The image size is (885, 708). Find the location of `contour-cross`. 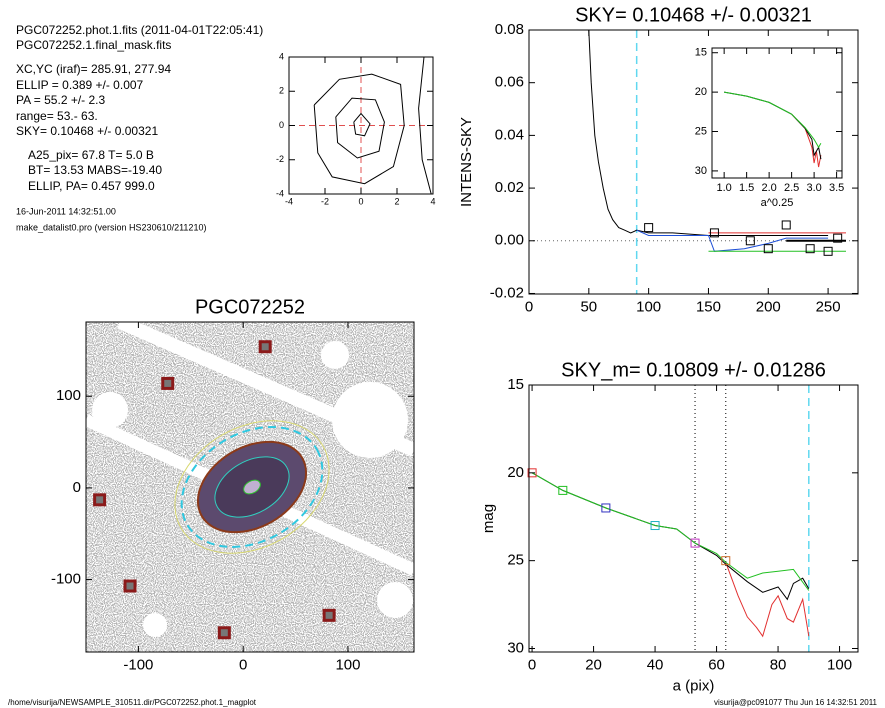

contour-cross is located at coordinates (361, 125).